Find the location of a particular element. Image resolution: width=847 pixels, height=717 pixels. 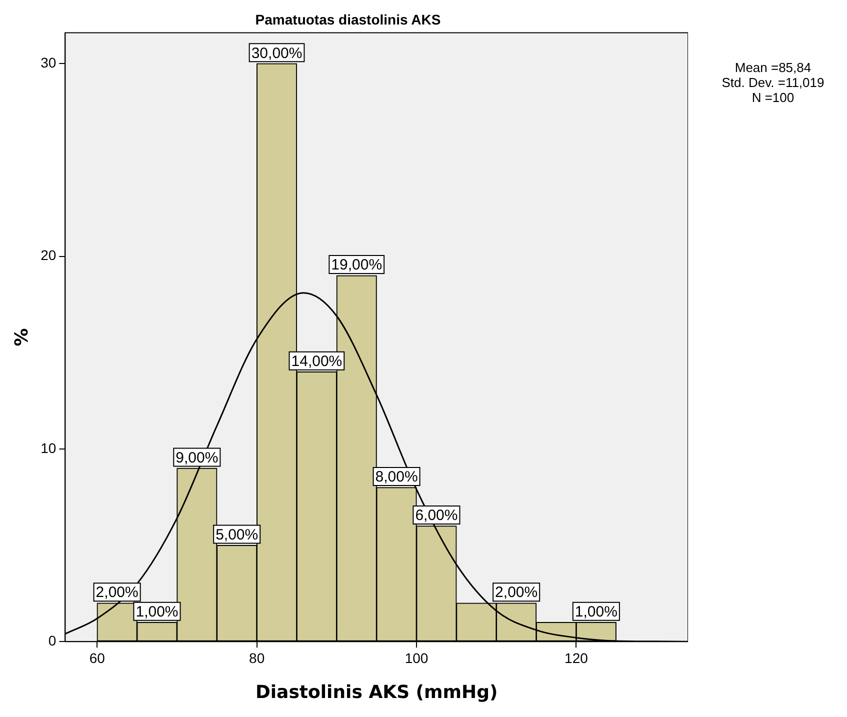

y-axis-title: % is located at coordinates (21, 337).